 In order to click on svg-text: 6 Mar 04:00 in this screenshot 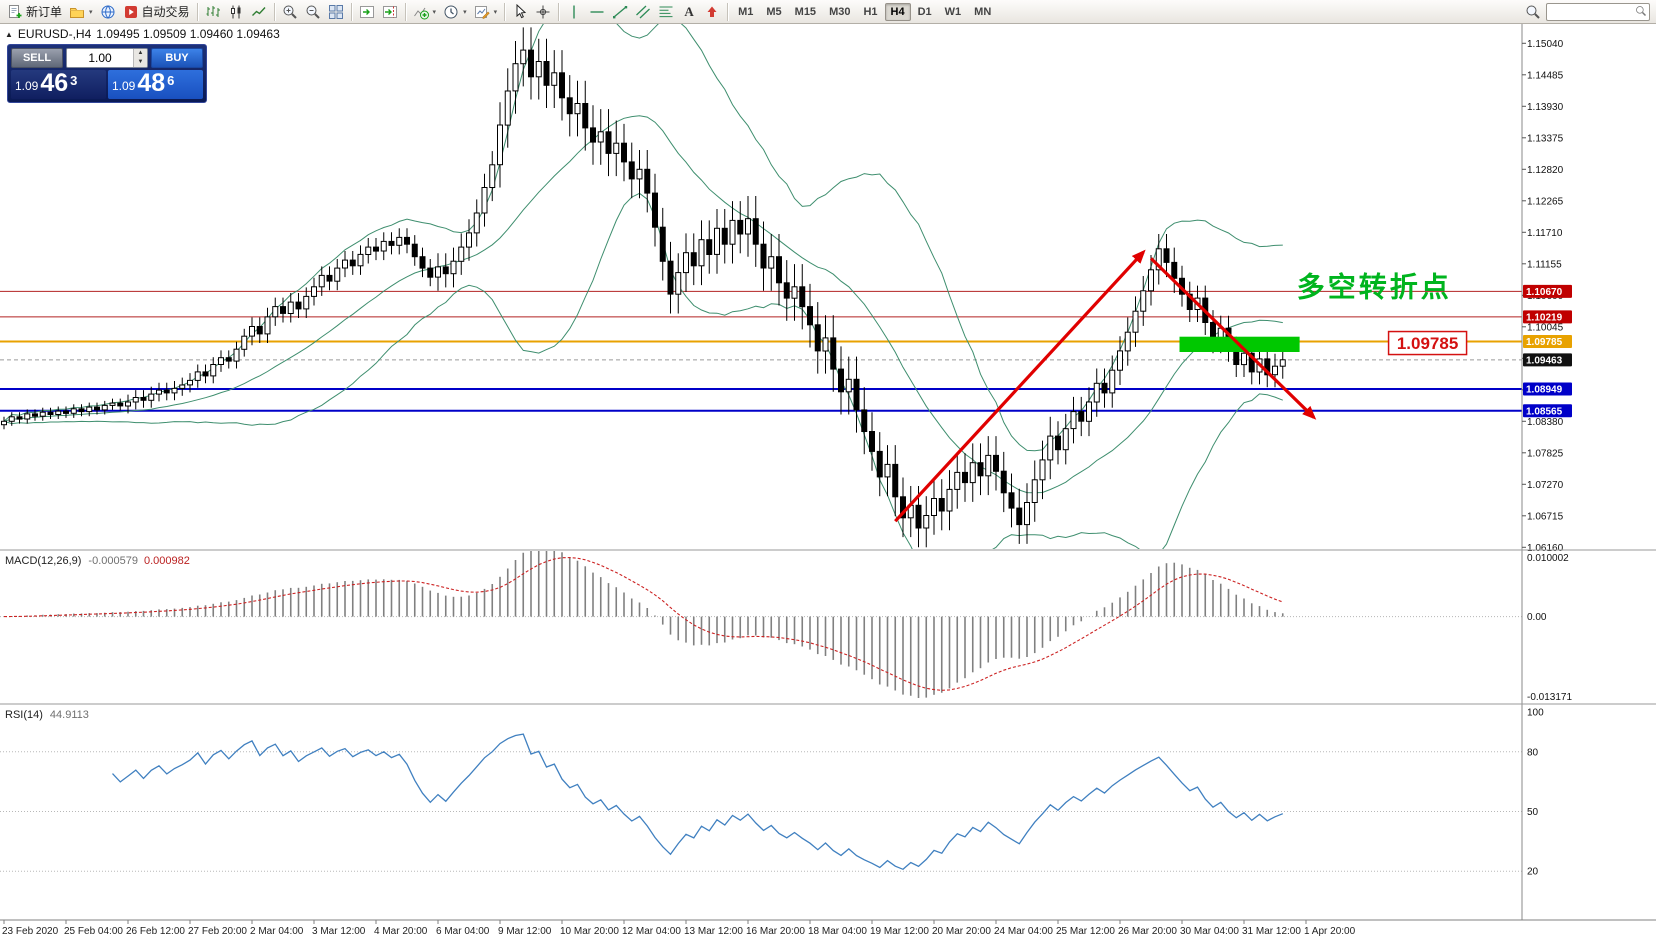, I will do `click(463, 931)`.